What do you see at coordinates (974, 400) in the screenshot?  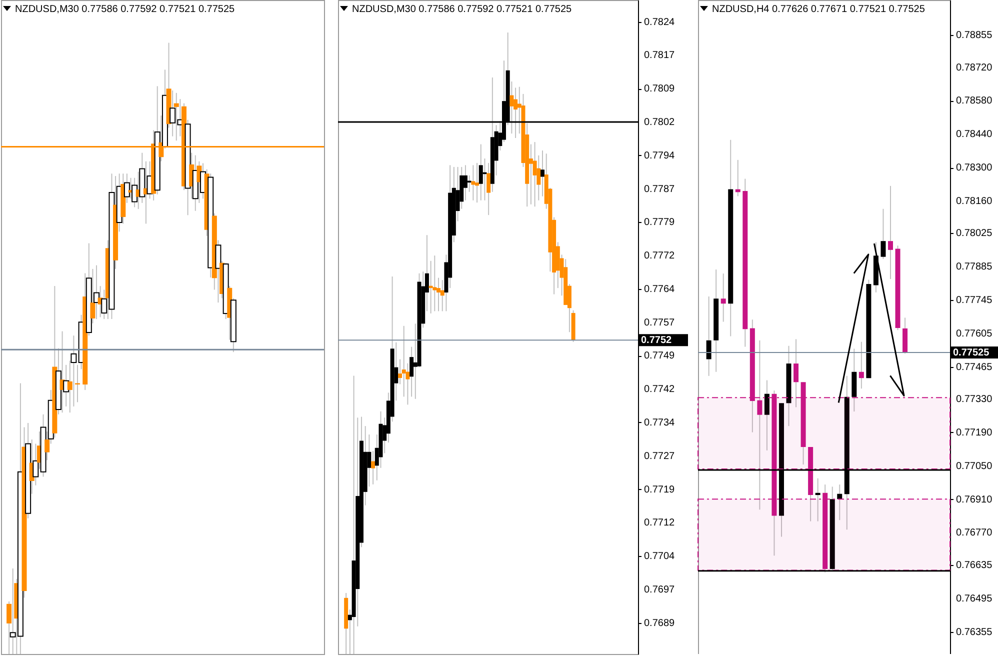 I see `y-tick-label: 0.77330` at bounding box center [974, 400].